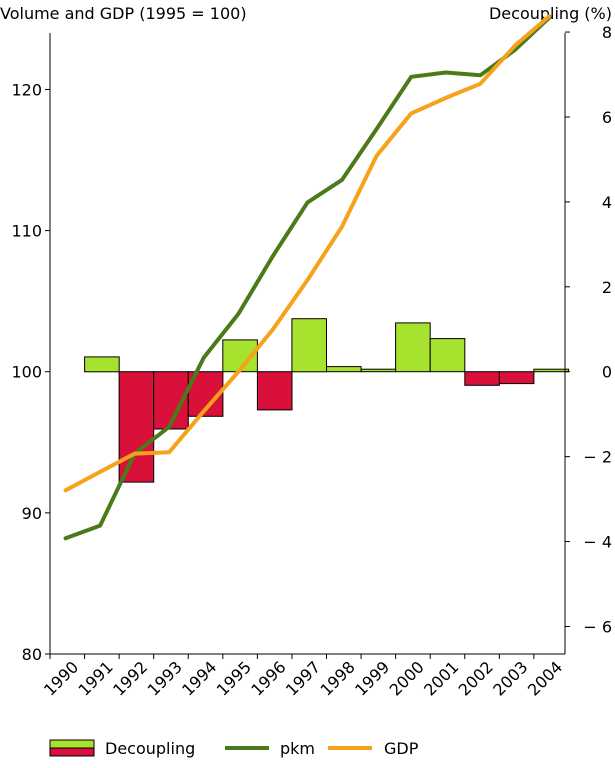  I want to click on x-tick-label-2002: 2002, so click(476, 678).